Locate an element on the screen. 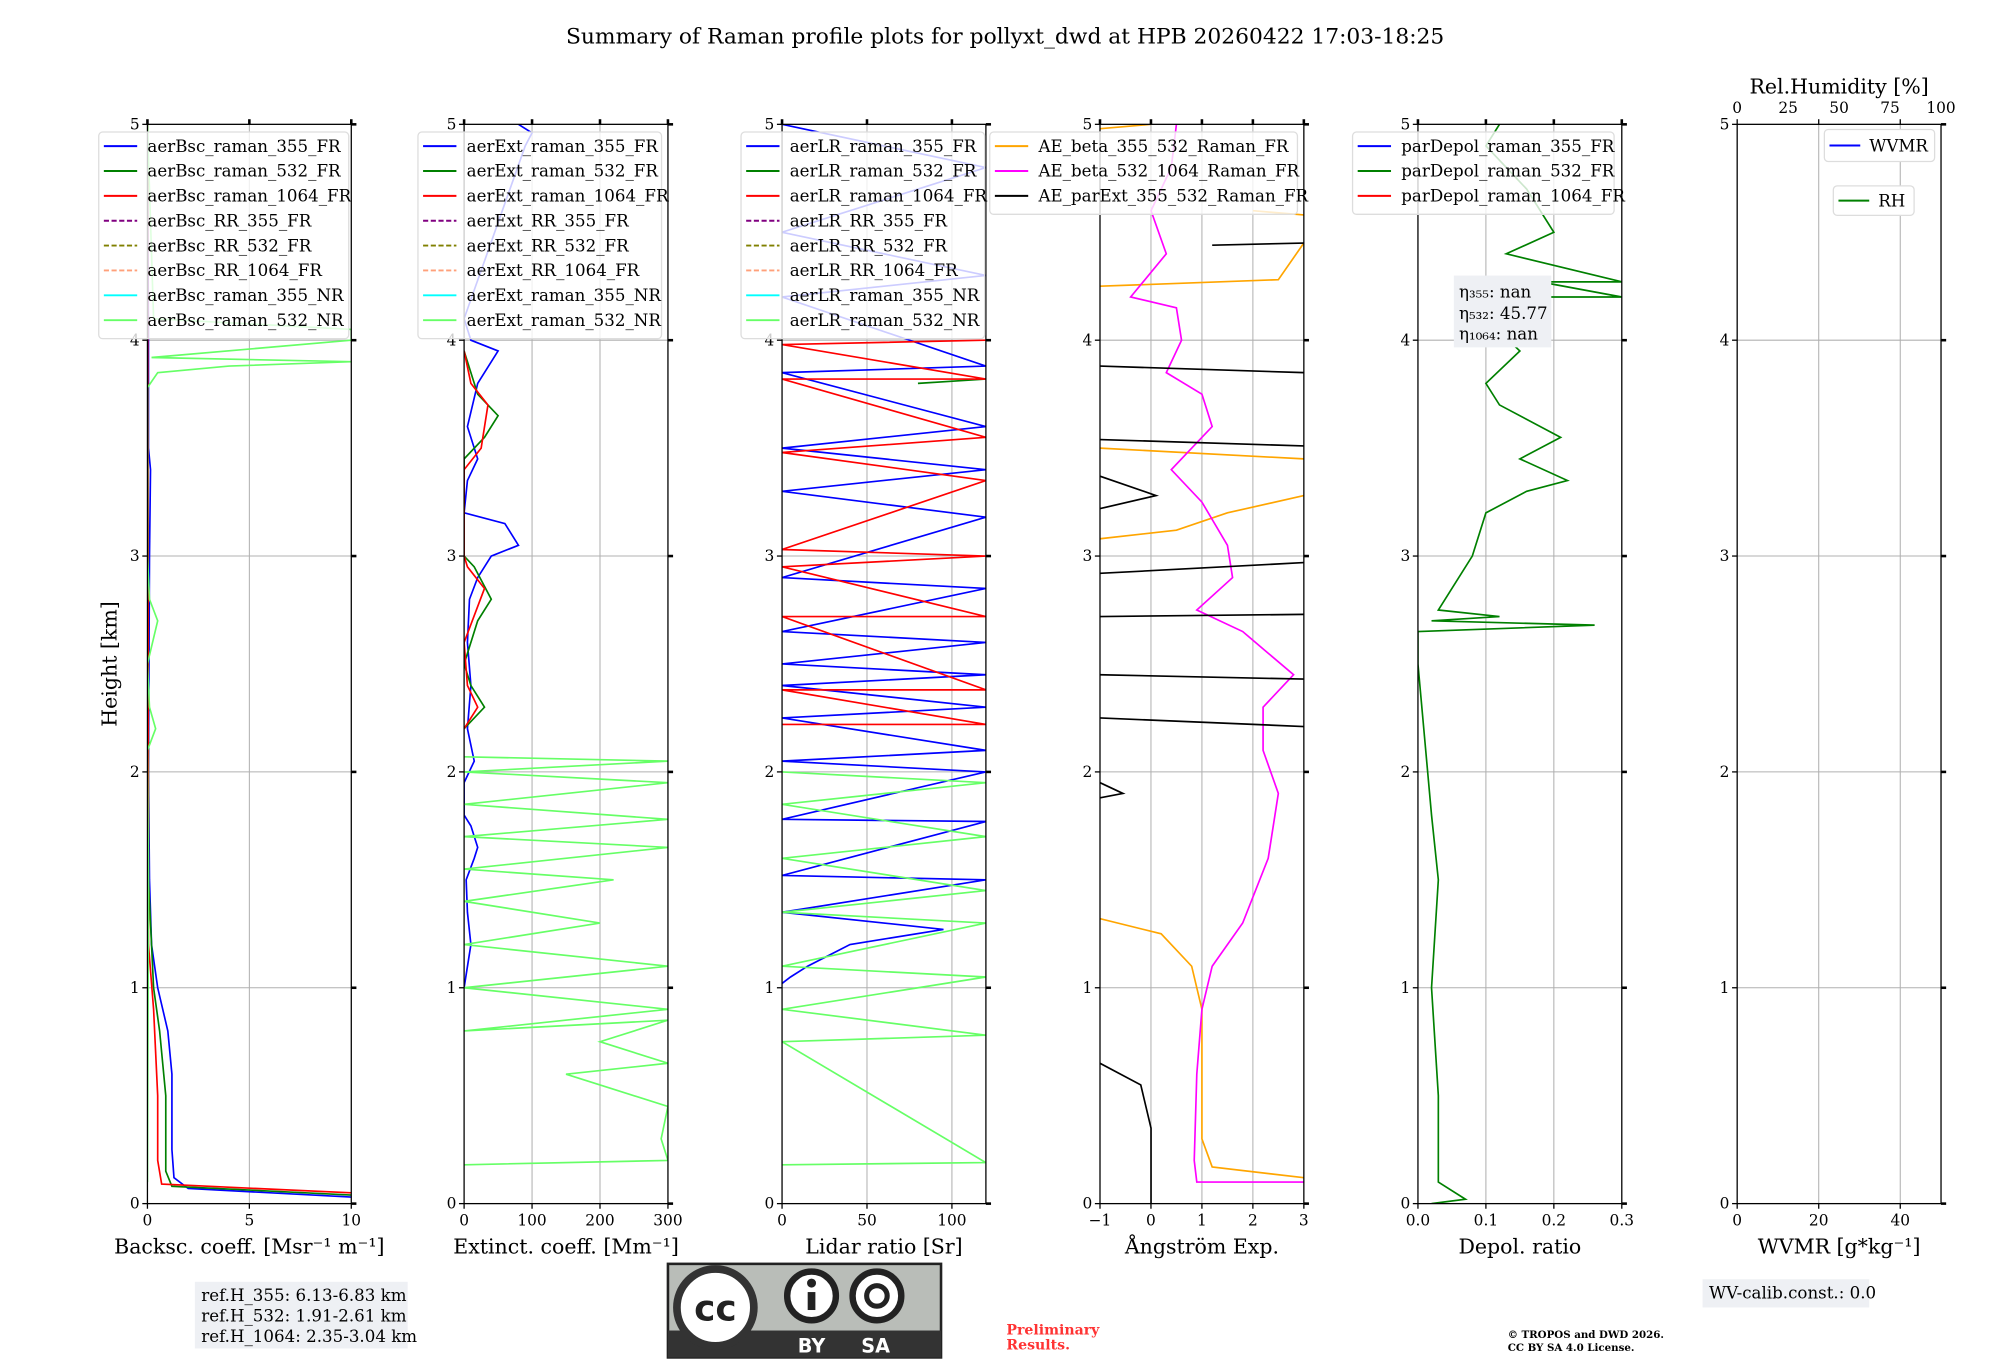 The width and height of the screenshot is (2000, 1360). x-tick-label: 2 is located at coordinates (1253, 1220).